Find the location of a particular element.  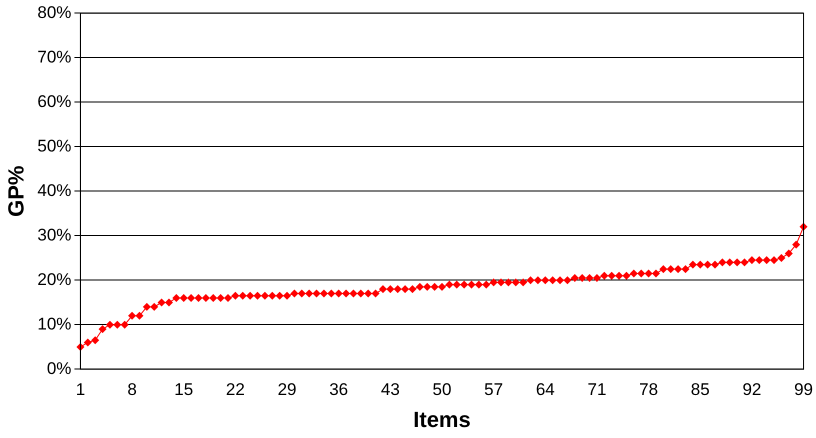

x-tick-label: 57 is located at coordinates (494, 390).